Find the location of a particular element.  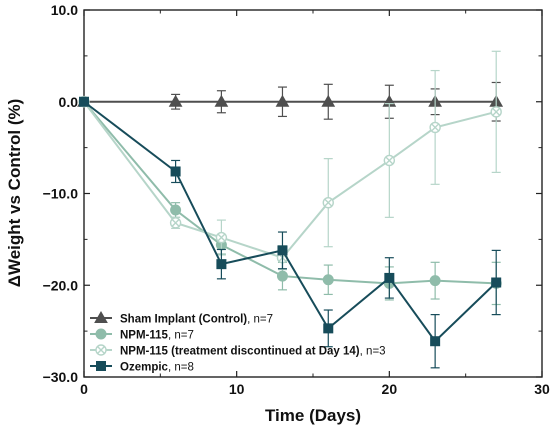

y-tick-label: 10.0 is located at coordinates (64, 10).